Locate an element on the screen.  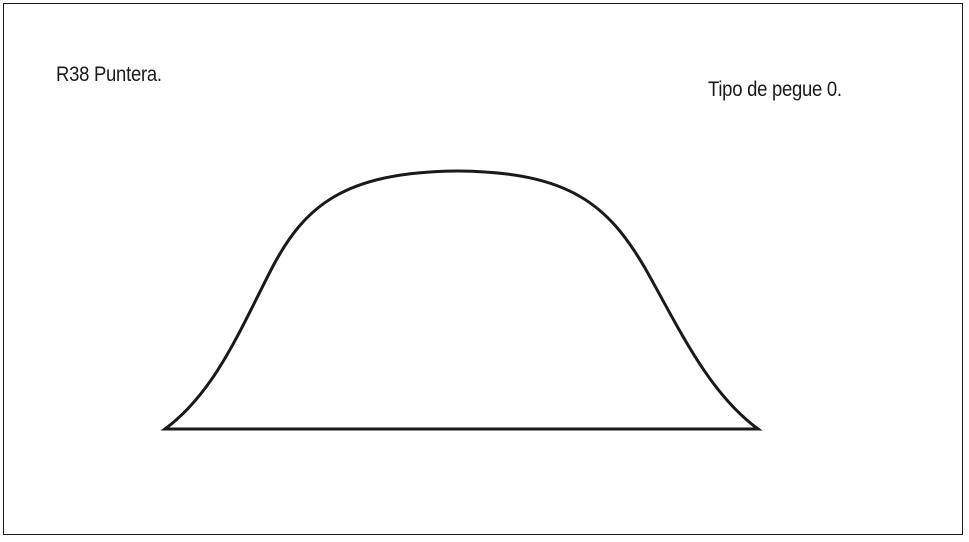
piece-name-label: R38 Puntera. is located at coordinates (109, 74).